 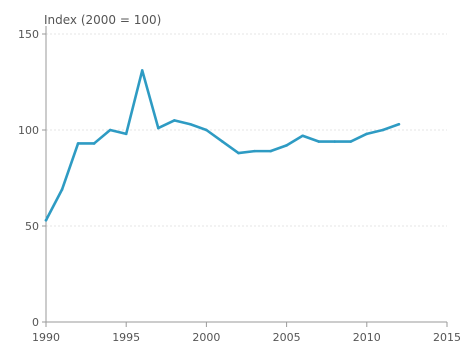 What do you see at coordinates (335, 141) in the screenshot?
I see `data-point-2008` at bounding box center [335, 141].